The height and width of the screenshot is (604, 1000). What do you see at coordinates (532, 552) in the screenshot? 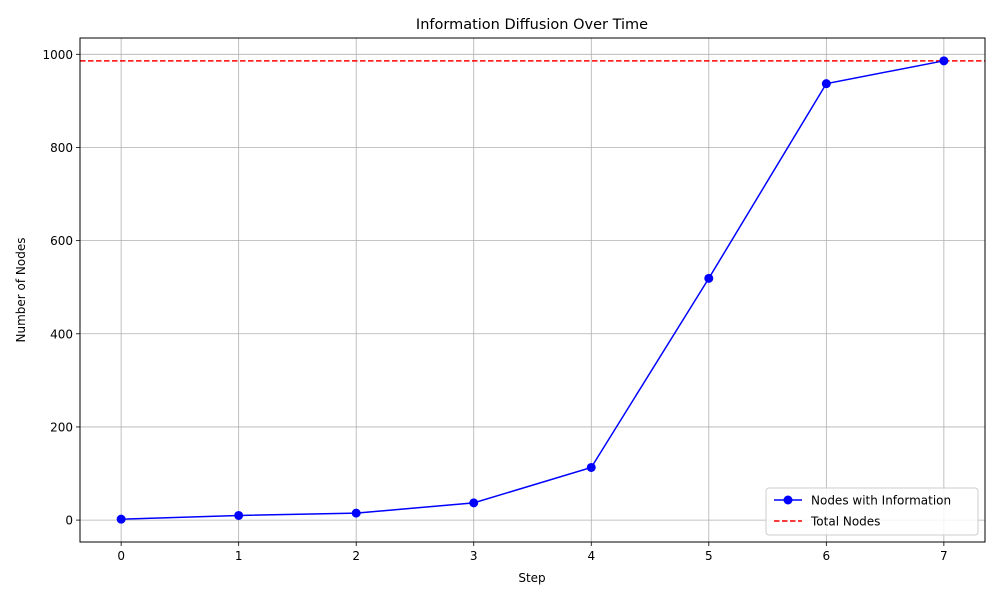
I see `x-axis-ticks: 0 1 2 3 4 5 6 7` at bounding box center [532, 552].